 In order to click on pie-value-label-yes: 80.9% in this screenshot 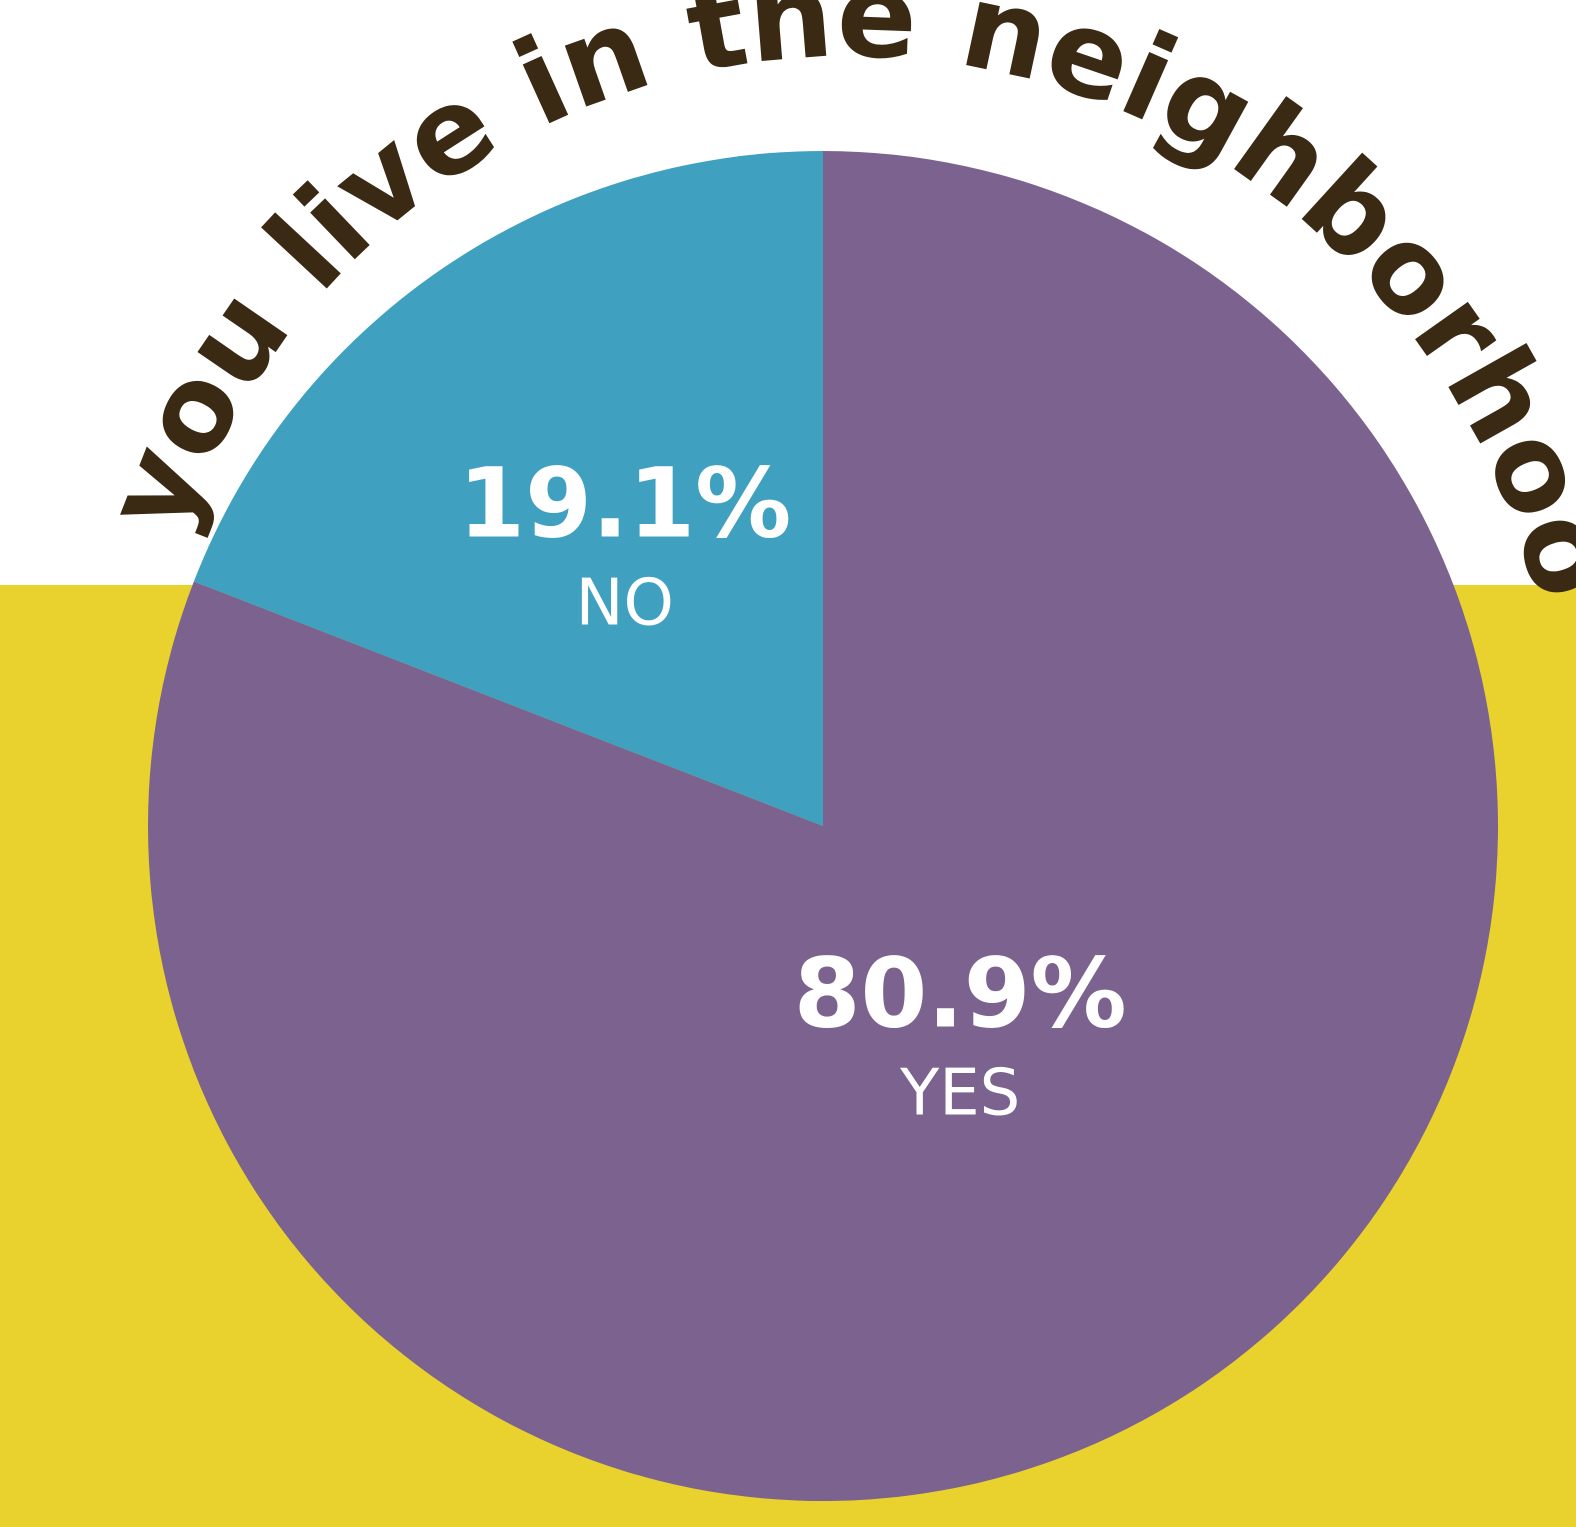, I will do `click(960, 994)`.